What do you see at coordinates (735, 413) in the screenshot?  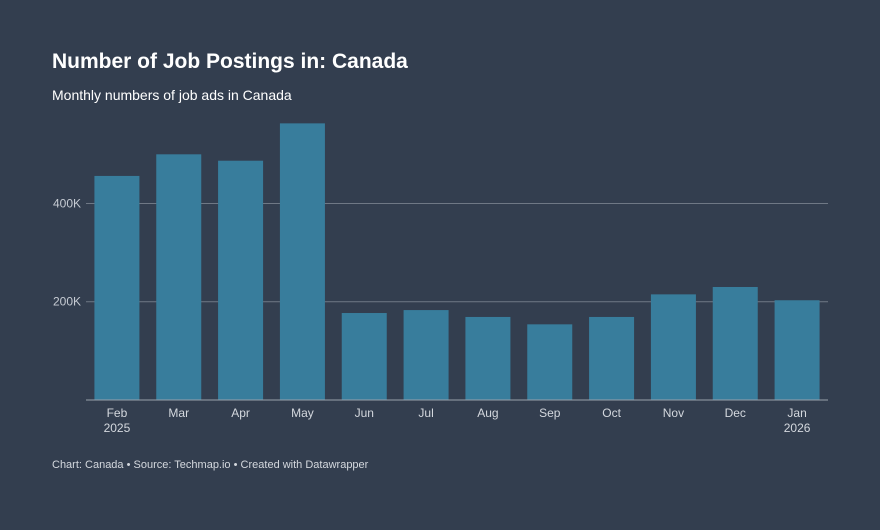 I see `x-tick-label: Dec` at bounding box center [735, 413].